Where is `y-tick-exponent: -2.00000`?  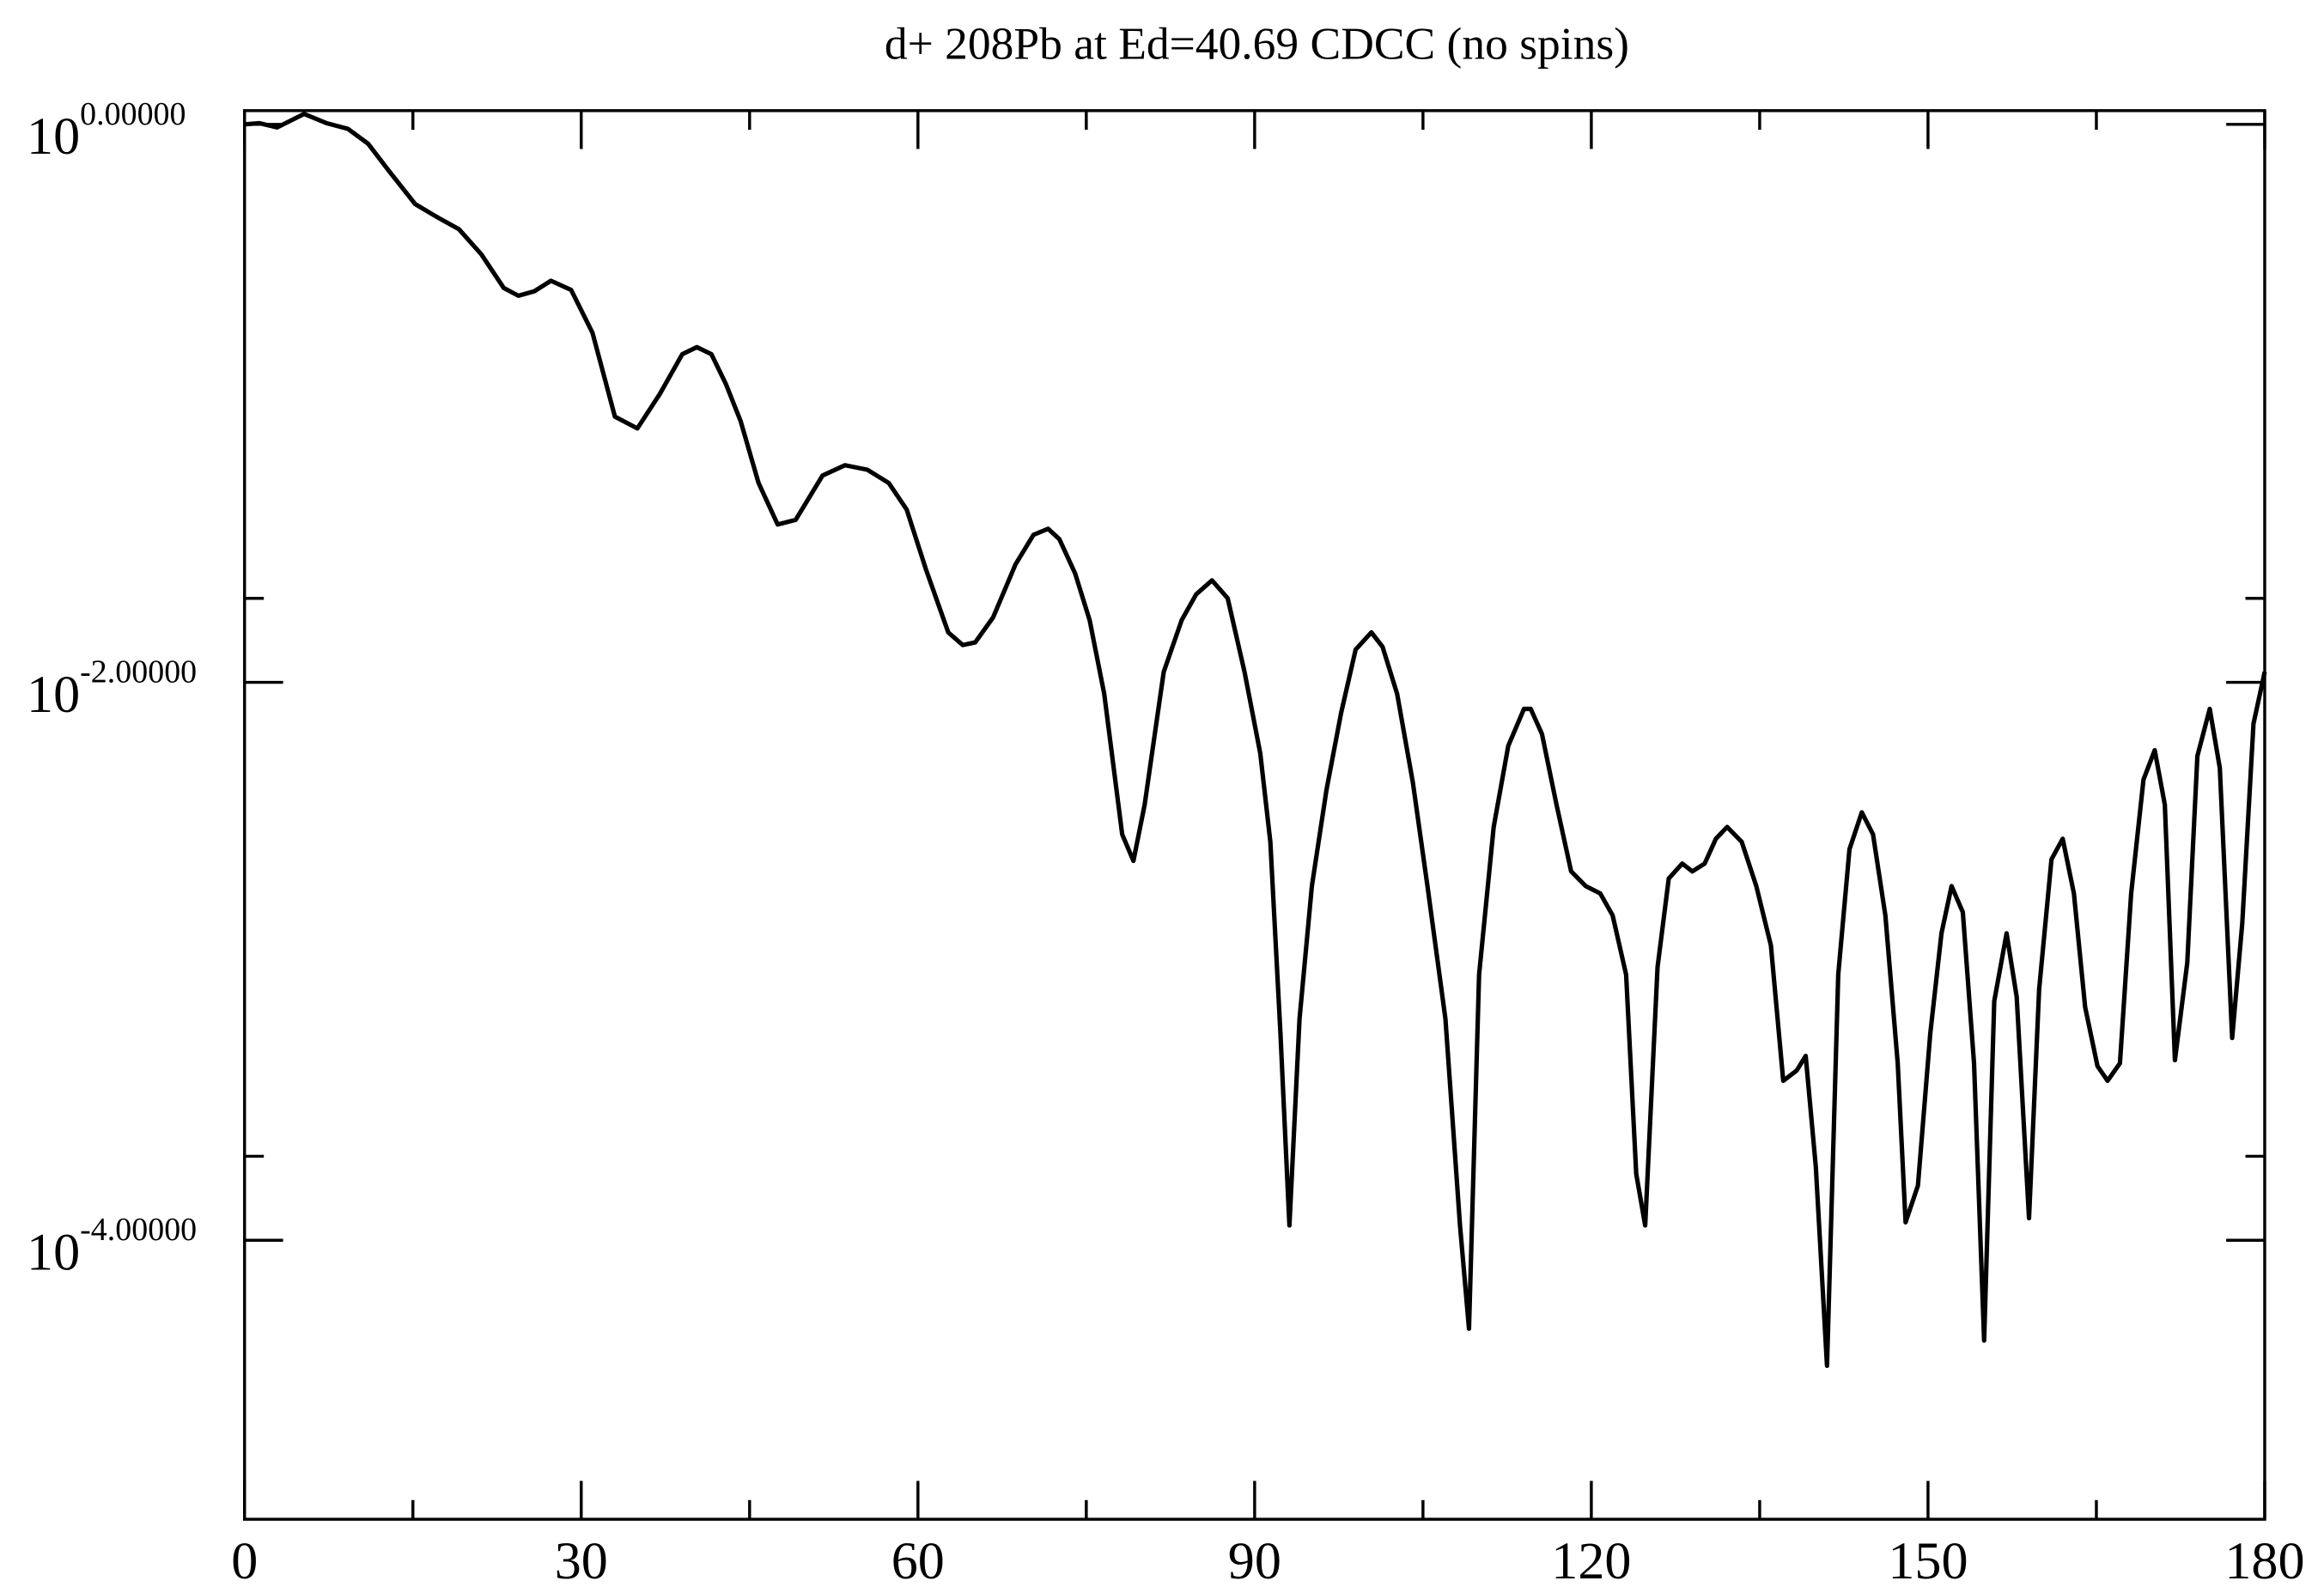
y-tick-exponent: -2.00000 is located at coordinates (138, 672).